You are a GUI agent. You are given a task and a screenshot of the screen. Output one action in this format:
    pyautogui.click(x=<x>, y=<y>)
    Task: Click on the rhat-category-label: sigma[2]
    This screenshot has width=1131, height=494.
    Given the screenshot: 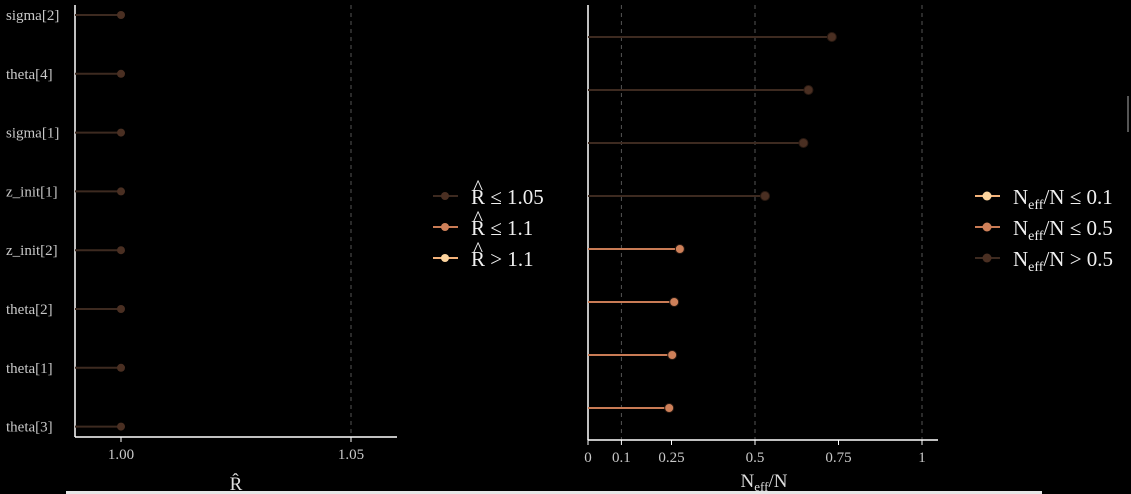 What is the action you would take?
    pyautogui.click(x=32, y=16)
    